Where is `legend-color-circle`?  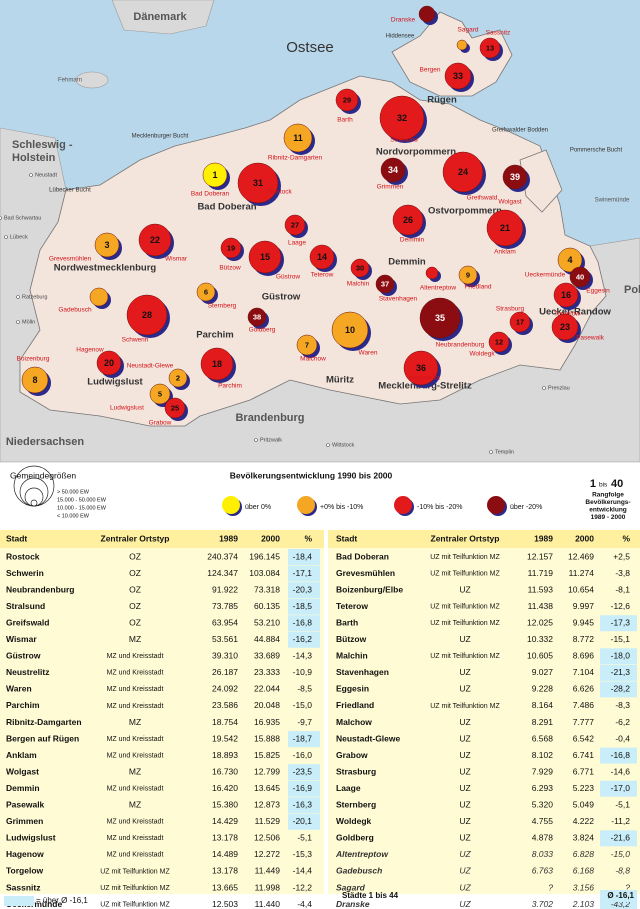
legend-color-circle is located at coordinates (403, 505).